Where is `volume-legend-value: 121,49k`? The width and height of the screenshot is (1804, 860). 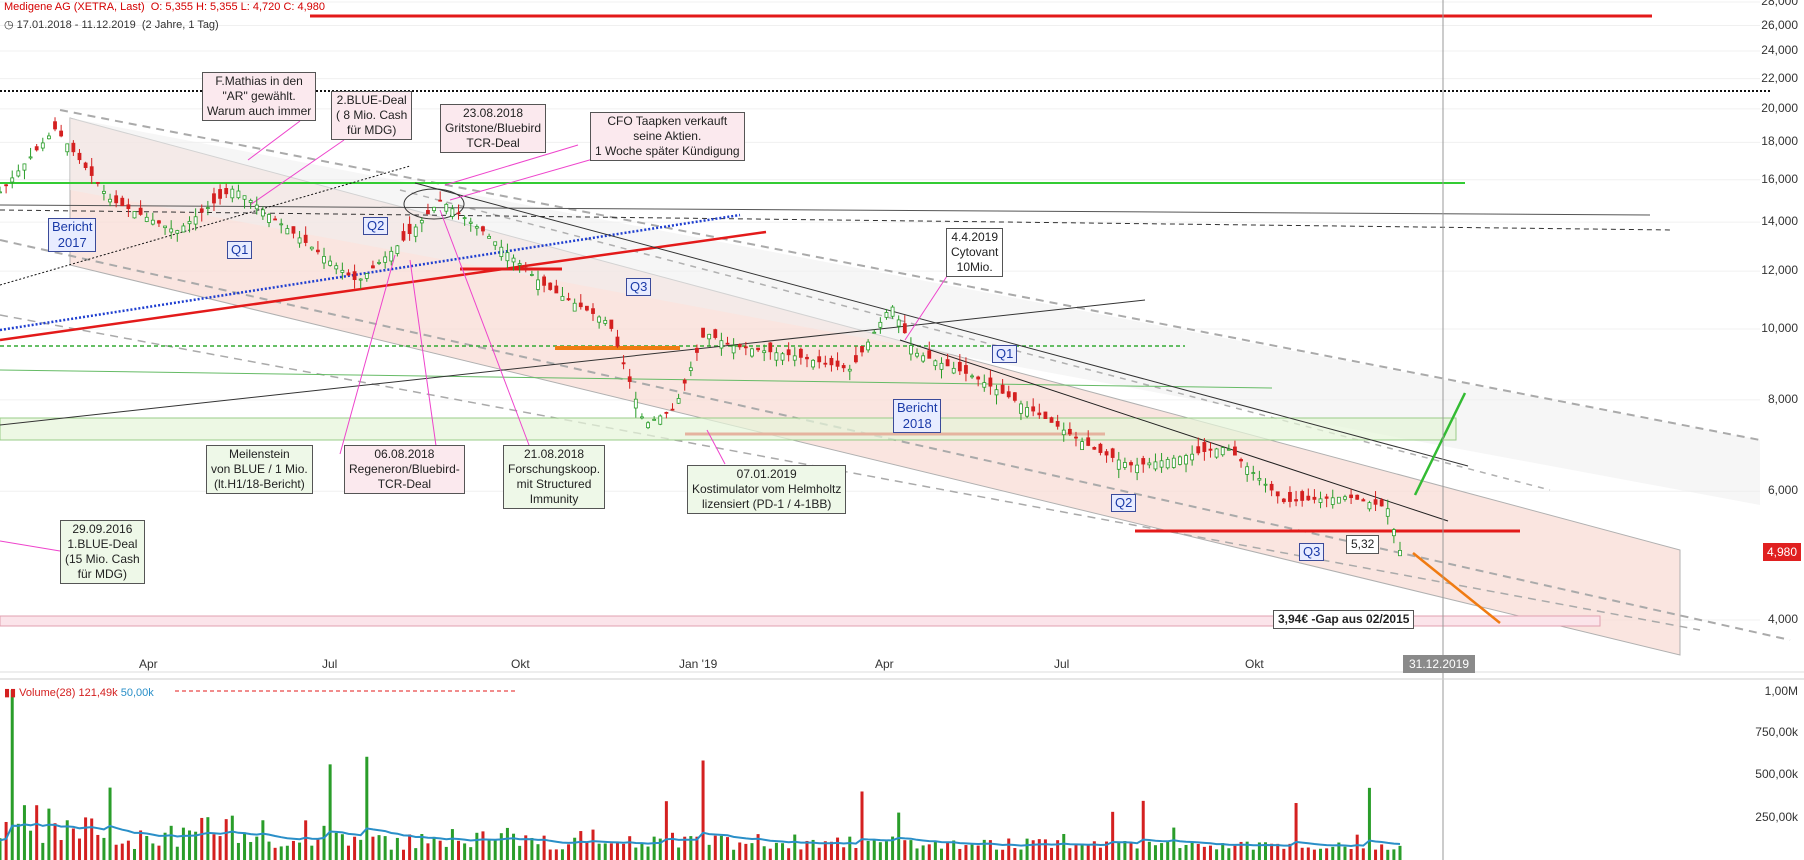
volume-legend-value: 121,49k is located at coordinates (98, 693).